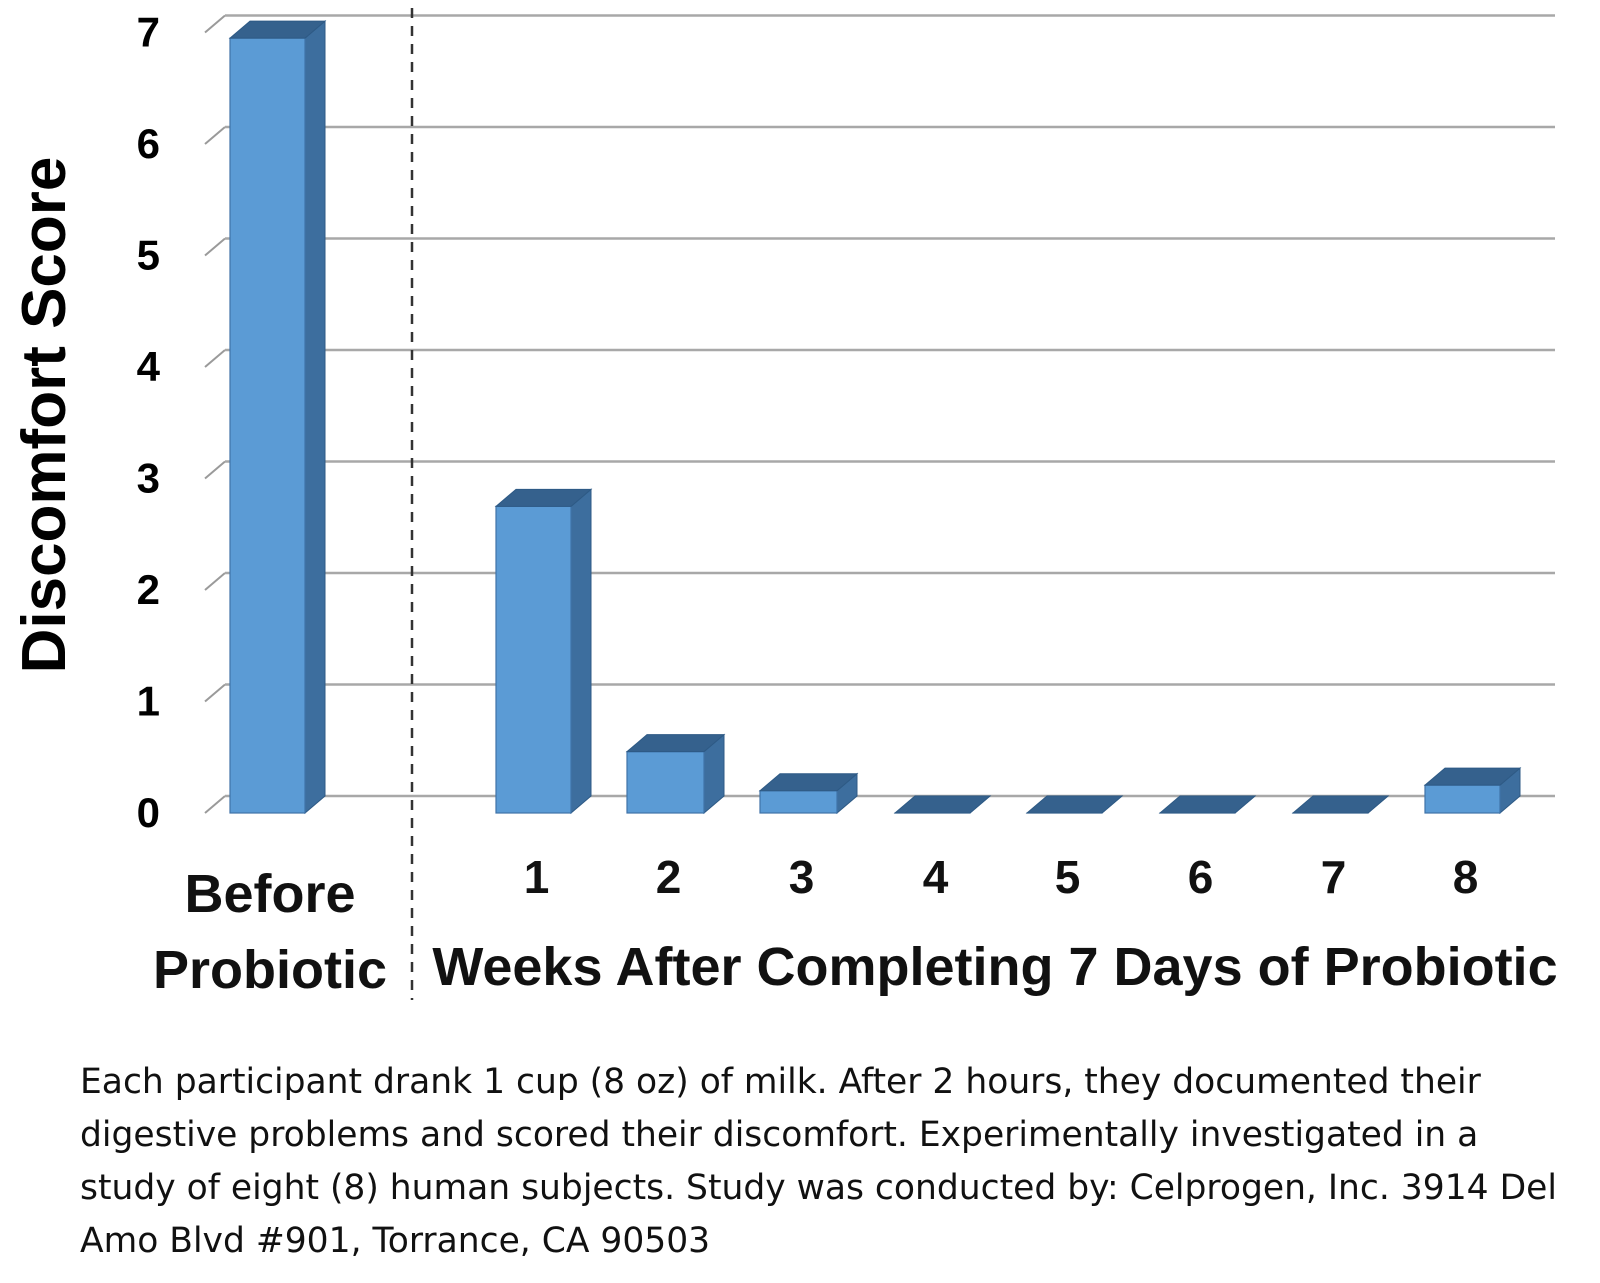 This screenshot has height=1283, width=1600. I want to click on y-axis: 0 1 2 3 4 5 6 7, so click(149, 423).